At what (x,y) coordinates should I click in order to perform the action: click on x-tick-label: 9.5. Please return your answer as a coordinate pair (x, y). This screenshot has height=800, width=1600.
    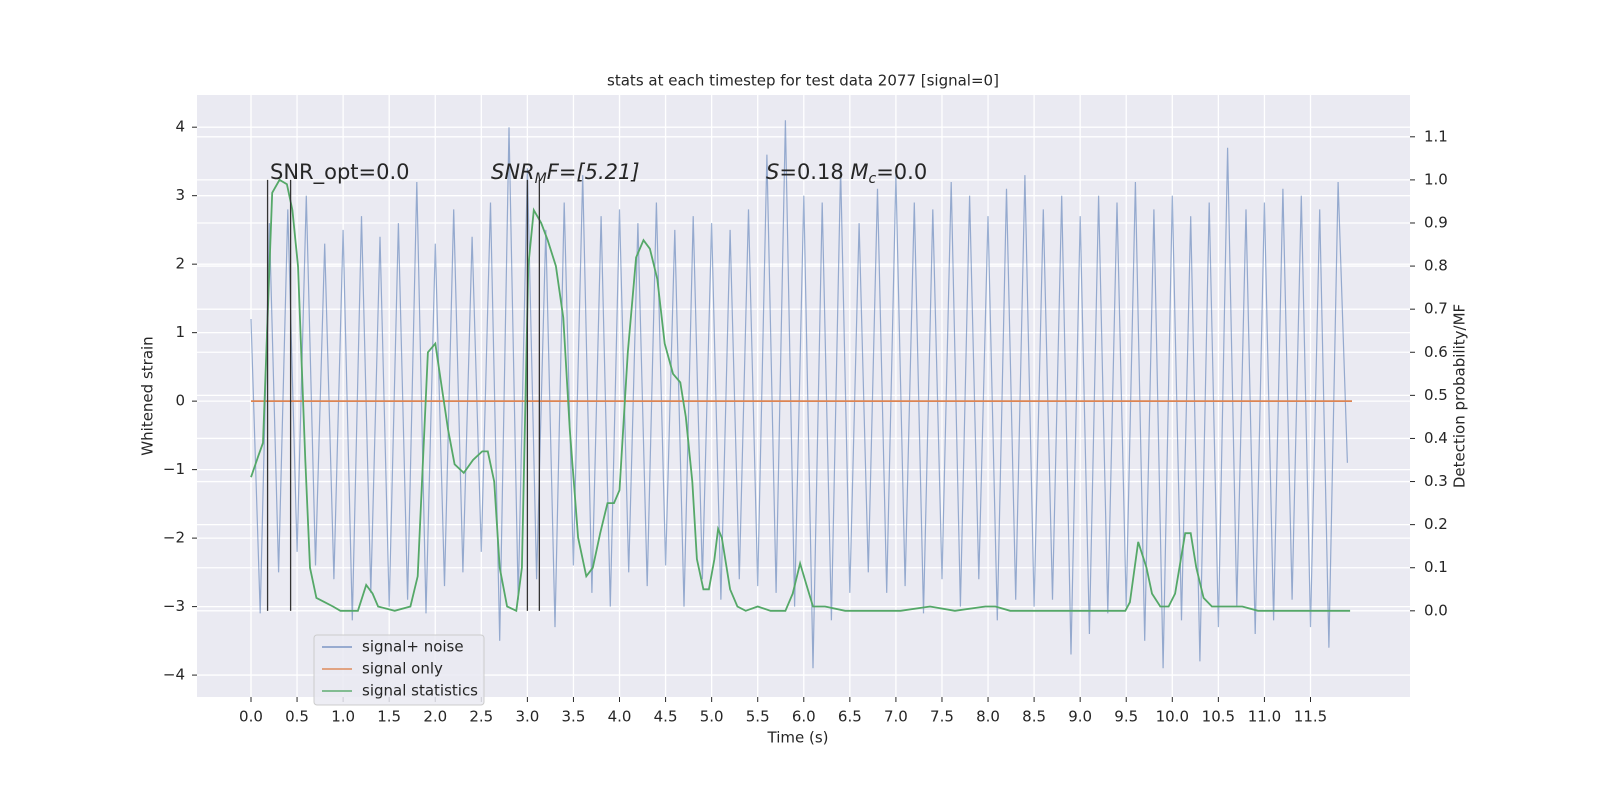
    Looking at the image, I should click on (1126, 717).